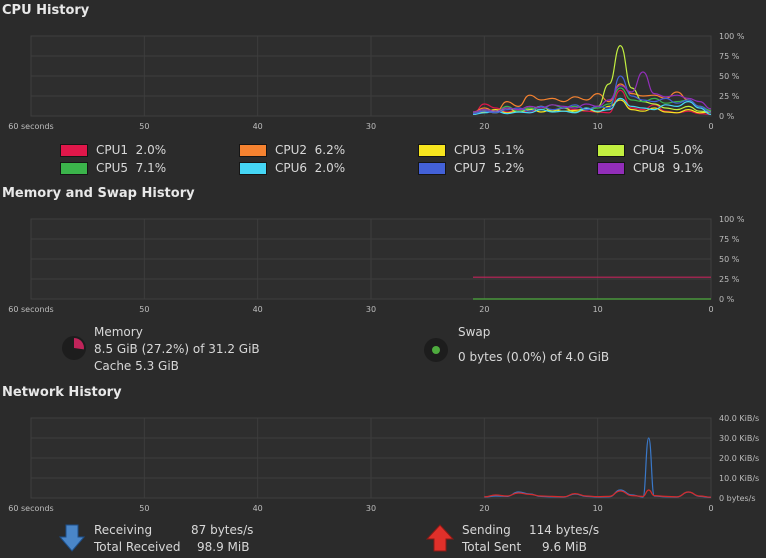 The image size is (766, 558). I want to click on memory-x-tick-label: 30, so click(371, 309).